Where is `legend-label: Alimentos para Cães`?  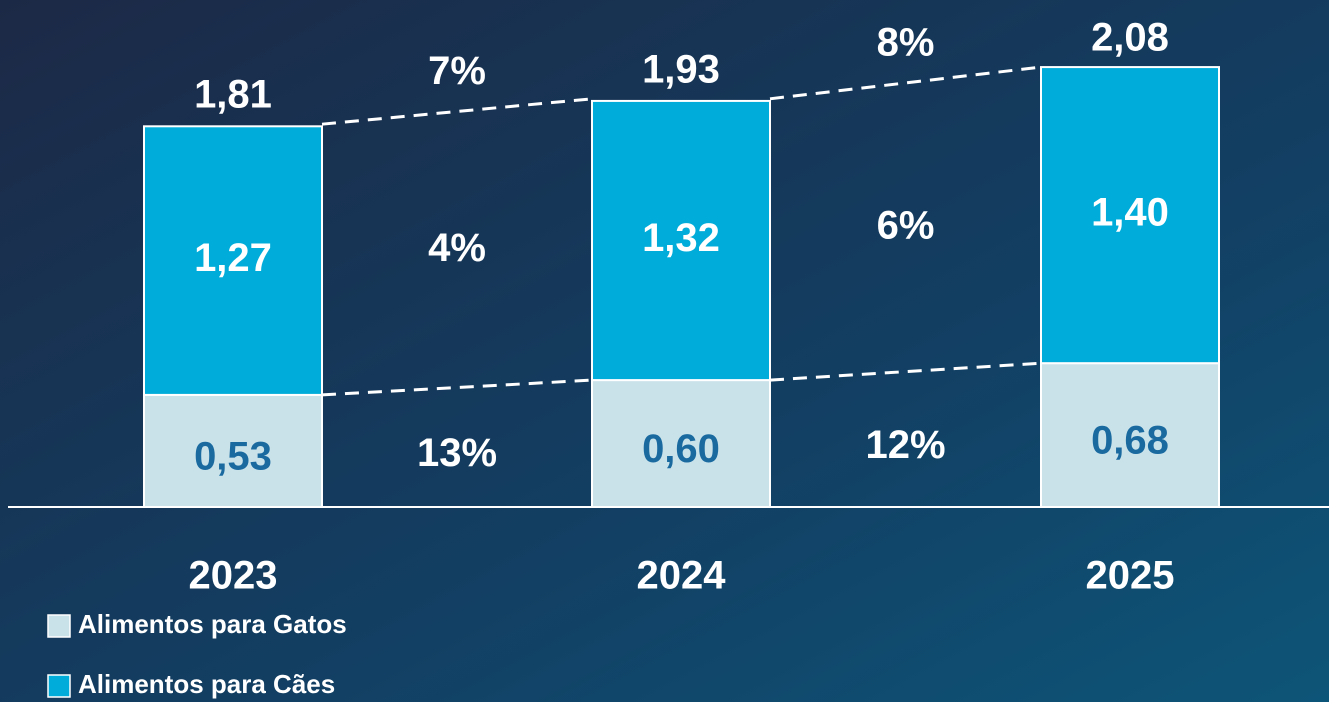 legend-label: Alimentos para Cães is located at coordinates (206, 684).